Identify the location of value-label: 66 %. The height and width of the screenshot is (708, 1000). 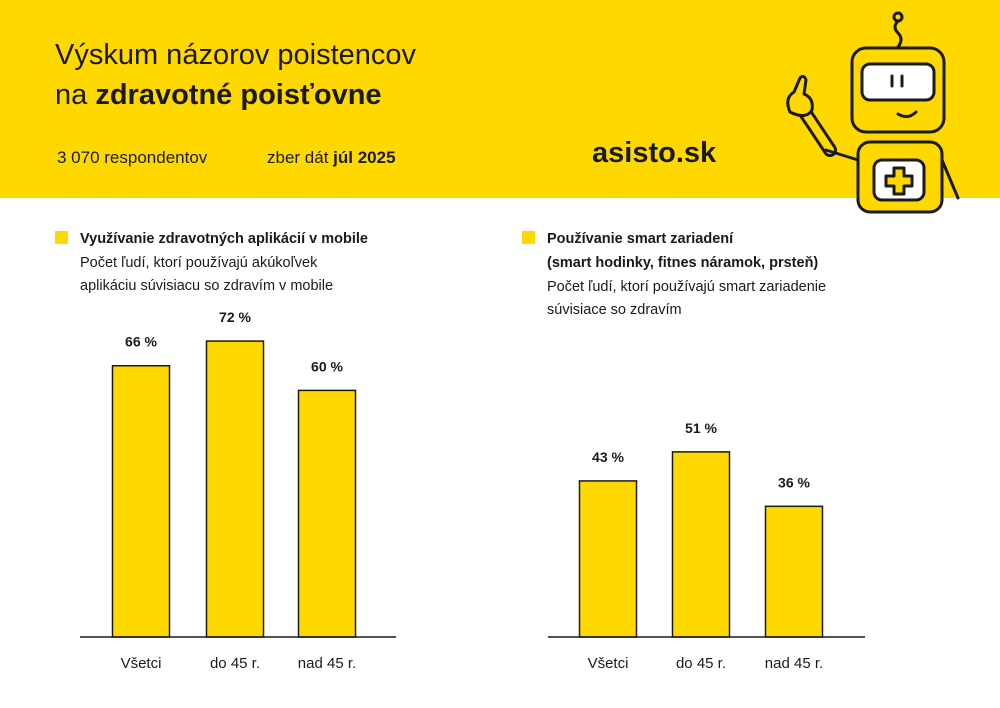
(141, 342).